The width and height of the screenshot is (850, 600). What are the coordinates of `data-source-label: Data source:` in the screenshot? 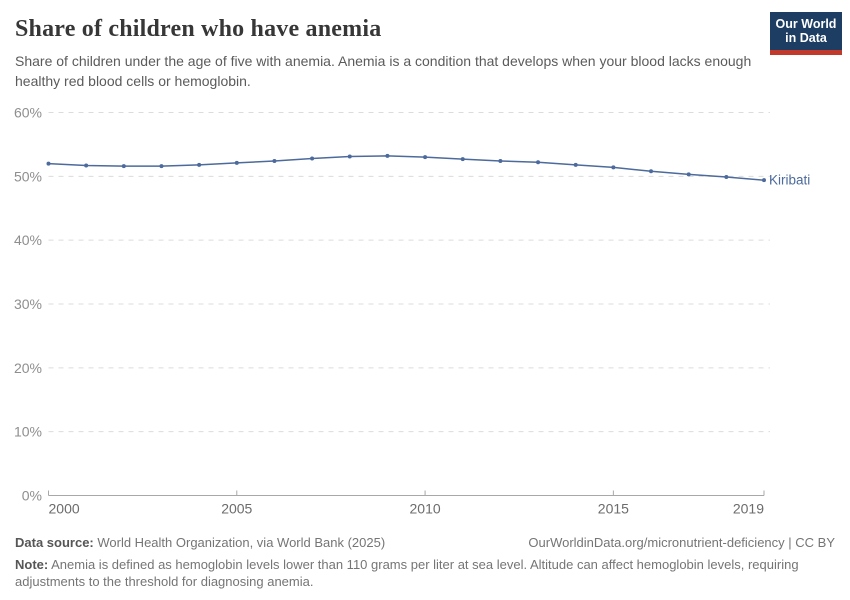 It's located at (54, 542).